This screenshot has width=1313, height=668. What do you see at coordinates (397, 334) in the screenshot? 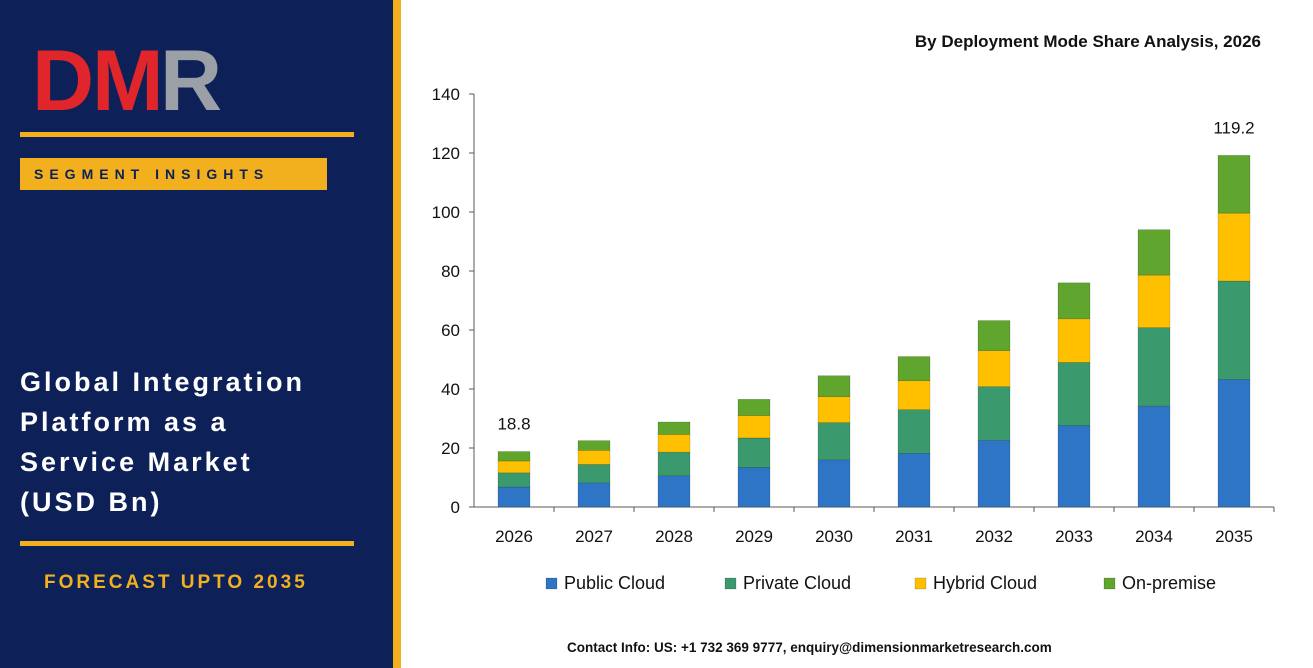
I see `panel-divider` at bounding box center [397, 334].